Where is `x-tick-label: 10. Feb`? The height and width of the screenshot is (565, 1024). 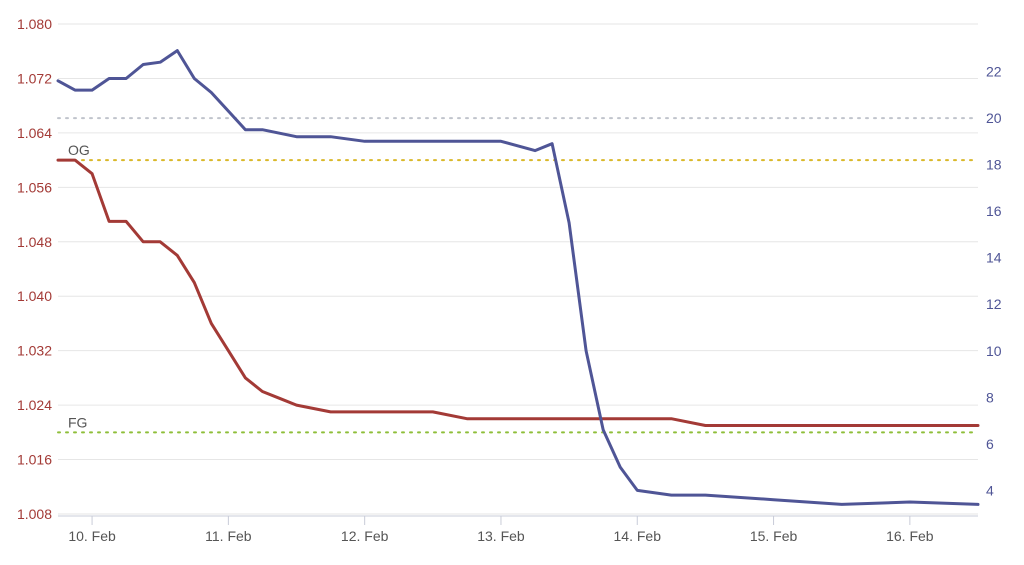 x-tick-label: 10. Feb is located at coordinates (92, 536).